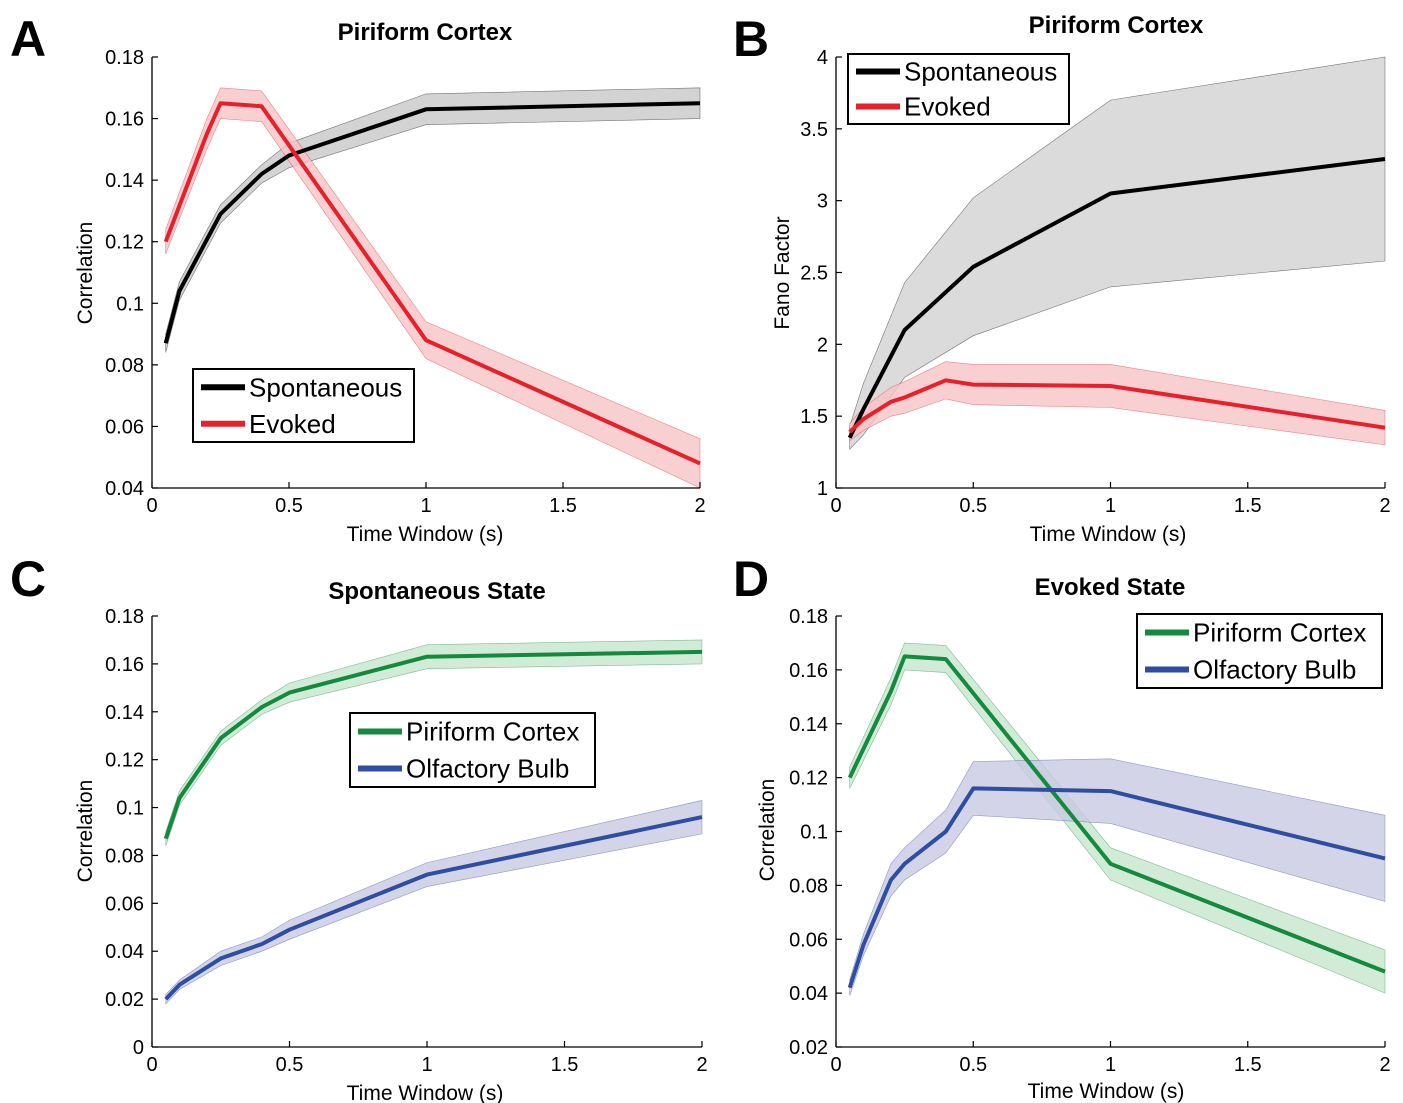  Describe the element at coordinates (808, 886) in the screenshot. I see `y-tick-label-d: 0.08` at that location.